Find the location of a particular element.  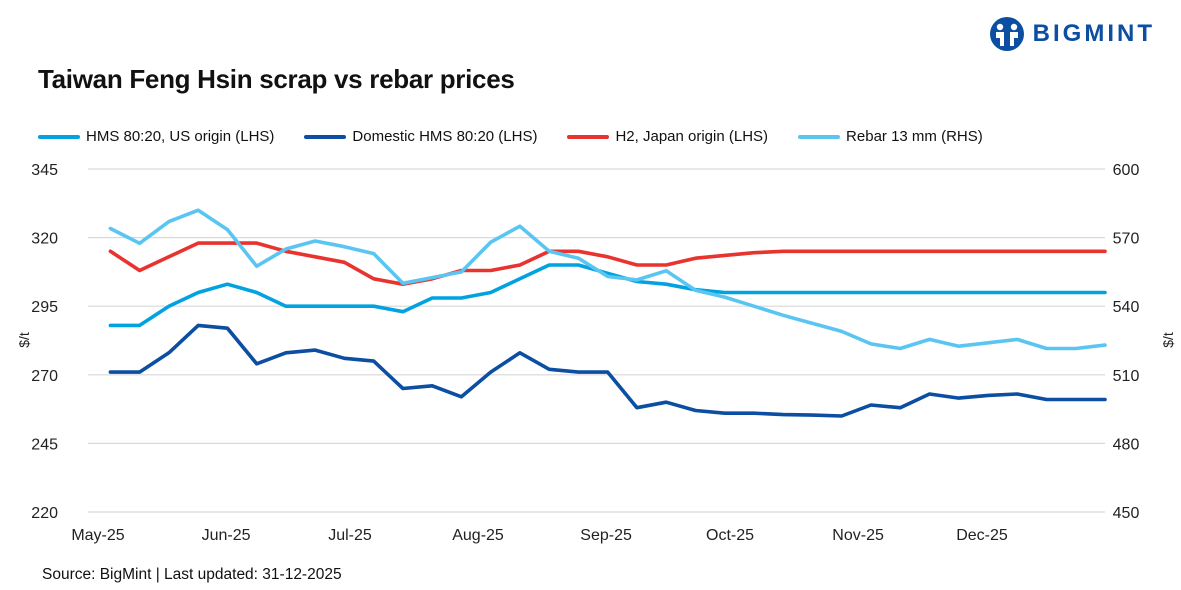

x-tick-label: Jul-25 is located at coordinates (350, 535).